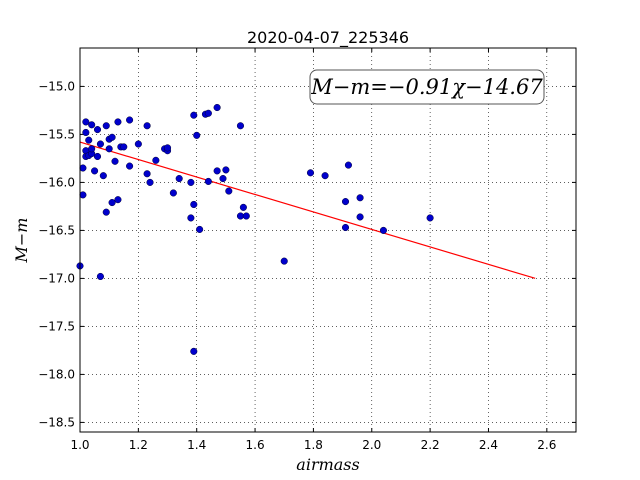 The height and width of the screenshot is (480, 640). I want to click on x-tick-label: 1.0, so click(79, 445).